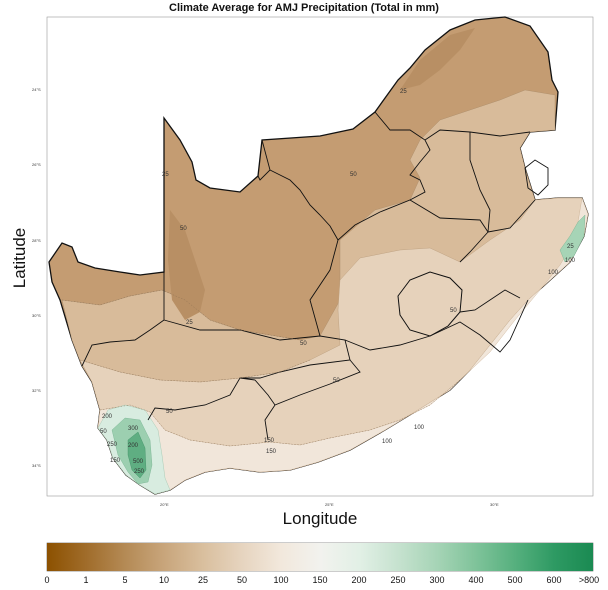 This screenshot has width=608, height=590. Describe the element at coordinates (536, 177) in the screenshot. I see `swaziland-border` at that location.